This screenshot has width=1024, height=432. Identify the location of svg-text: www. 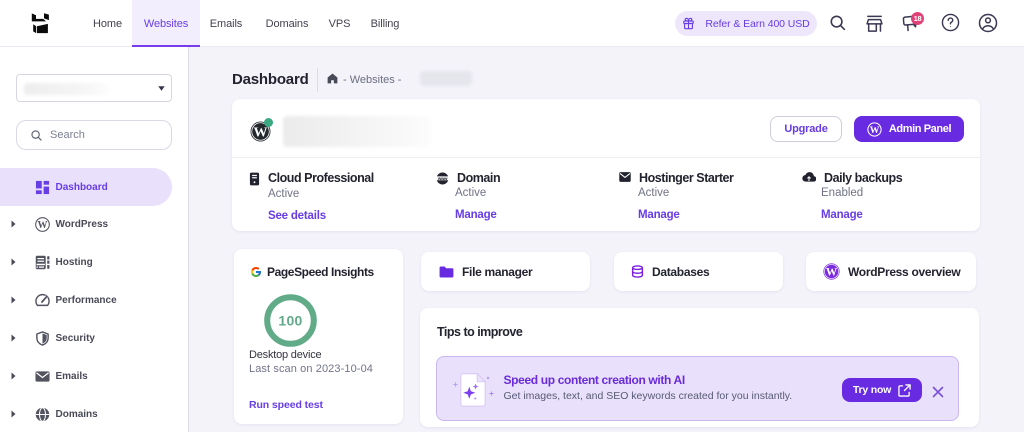
(442, 178).